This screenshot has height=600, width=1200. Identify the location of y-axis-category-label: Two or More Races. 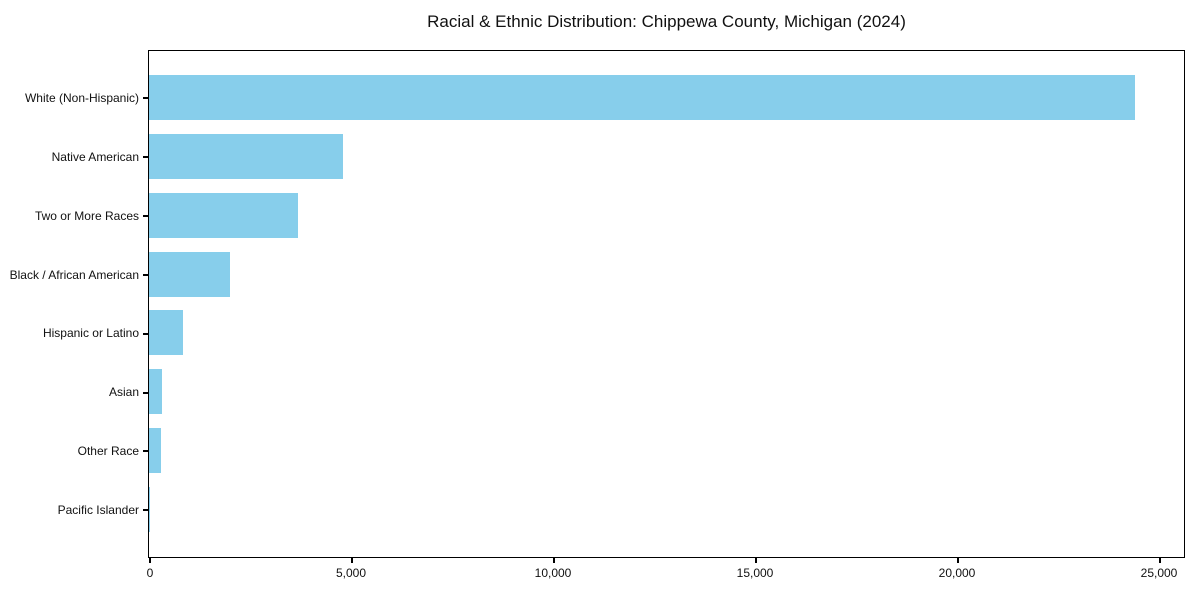
(86, 216).